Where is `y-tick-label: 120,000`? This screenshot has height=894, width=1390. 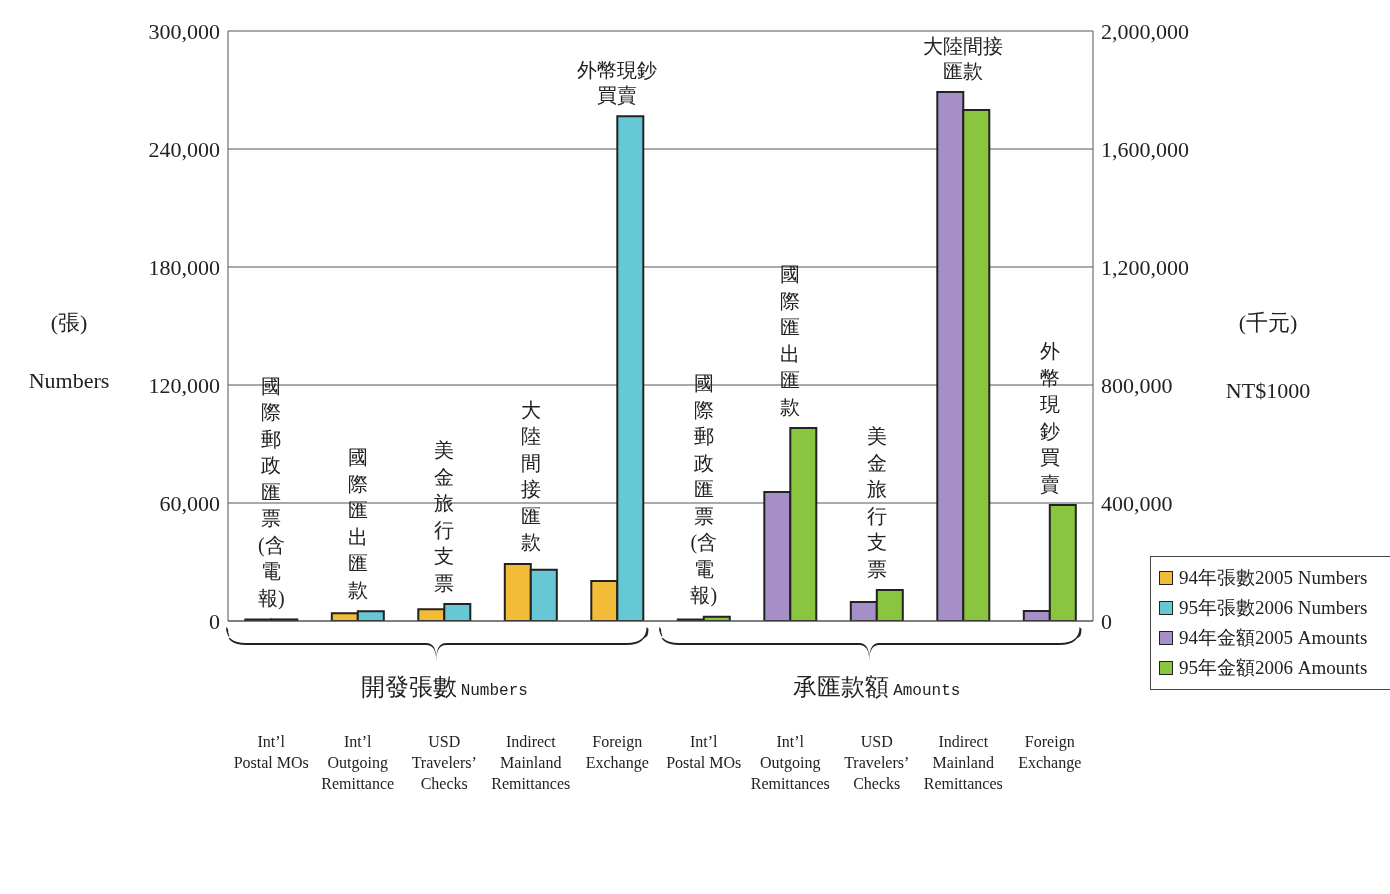
y-tick-label: 120,000 is located at coordinates (184, 385).